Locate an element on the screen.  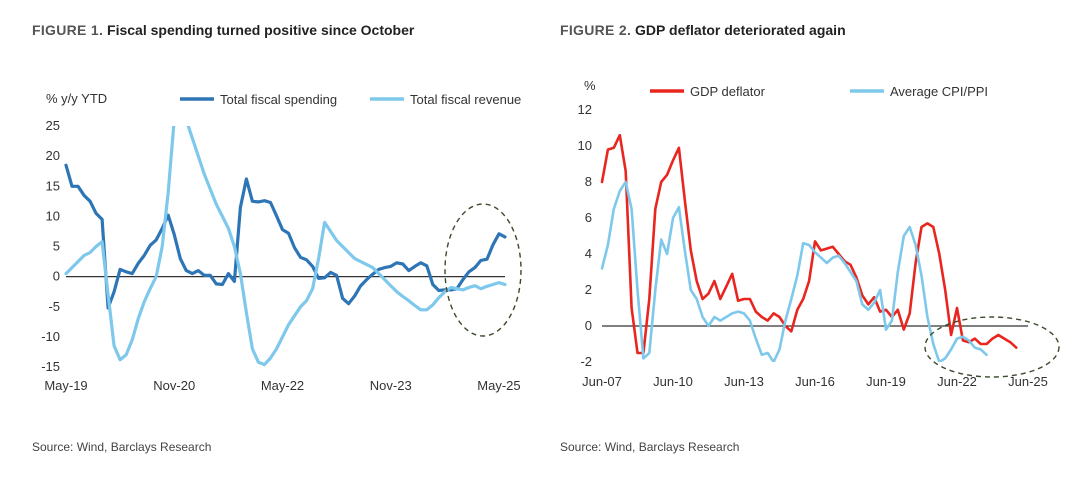
fig1-y-tick-label: 25 is located at coordinates (53, 125).